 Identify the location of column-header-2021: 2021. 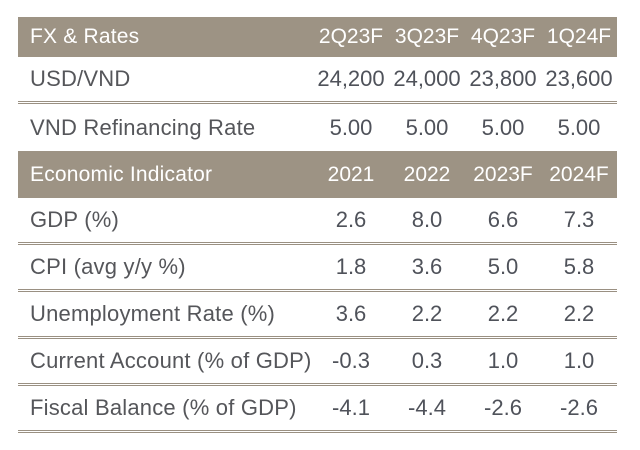
(351, 174).